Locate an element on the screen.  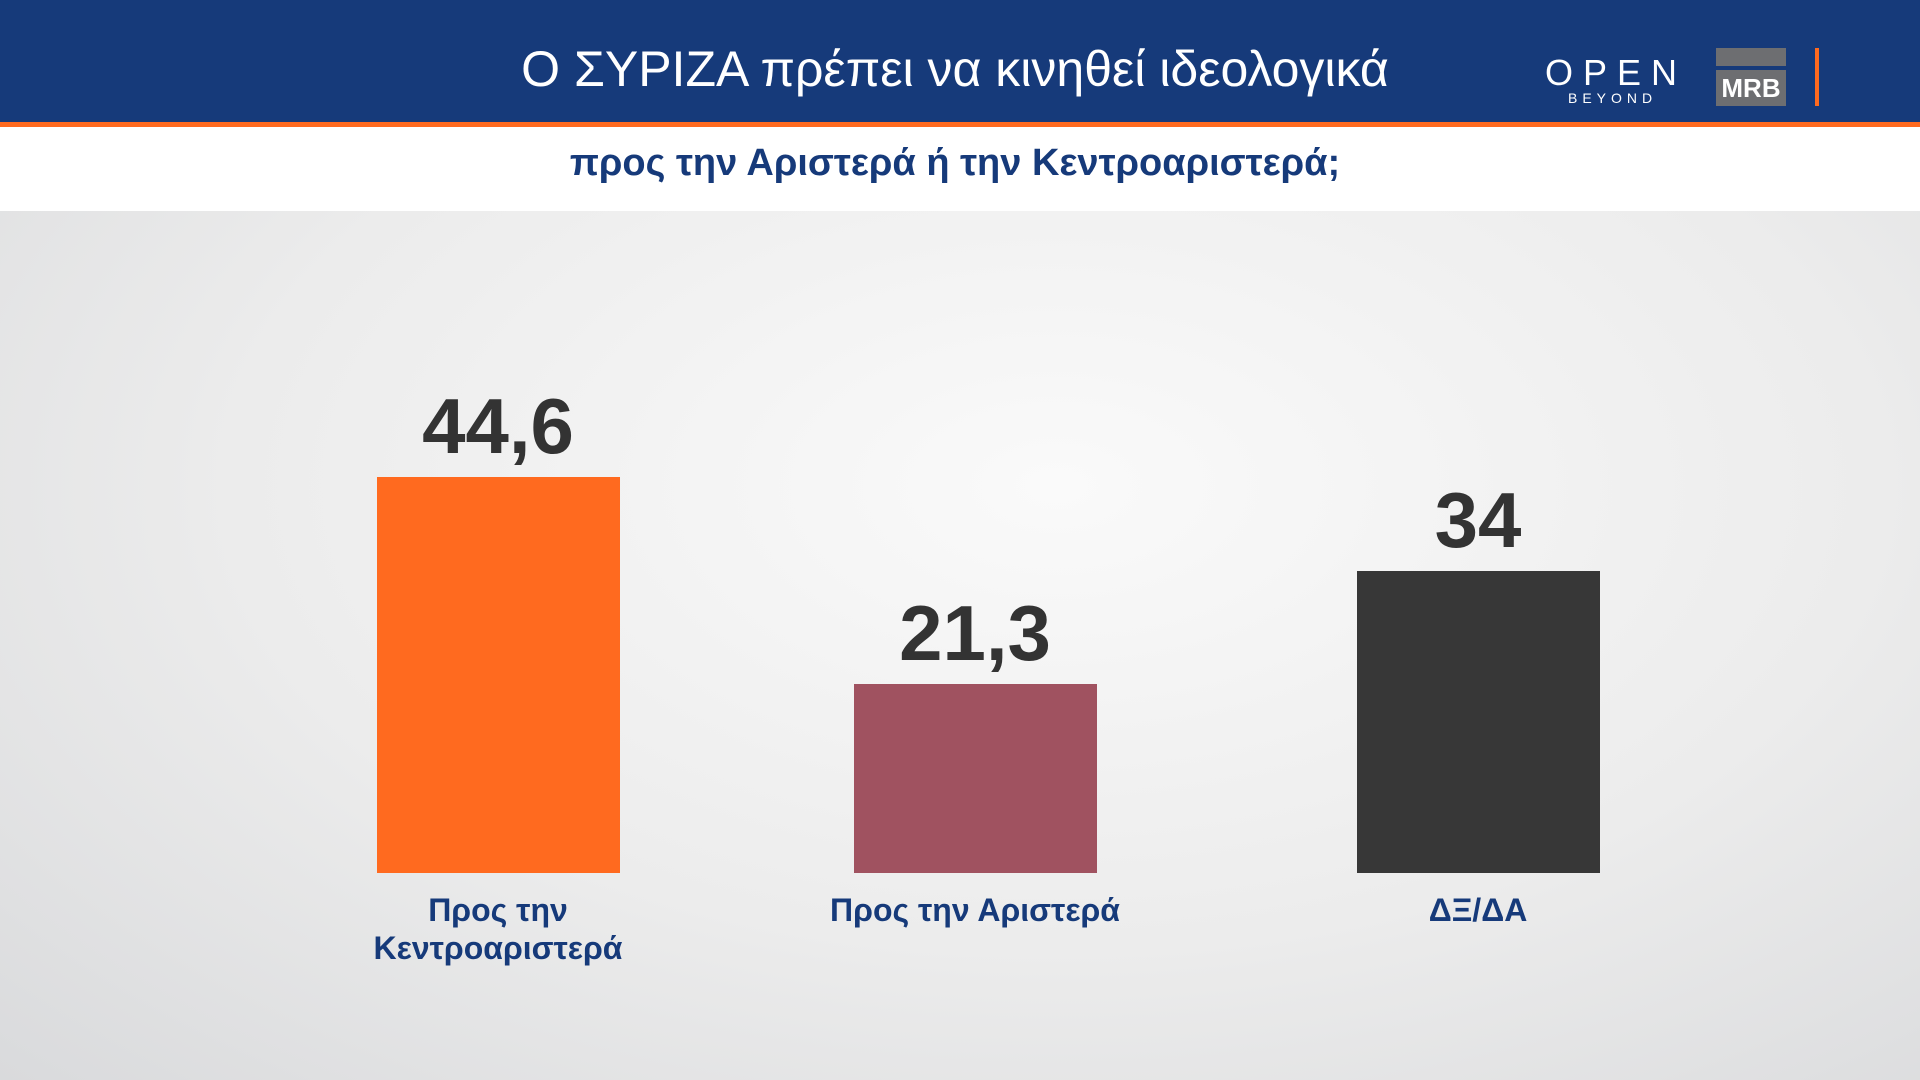
category-label: Προς την Κεντροαριστερά is located at coordinates (498, 929).